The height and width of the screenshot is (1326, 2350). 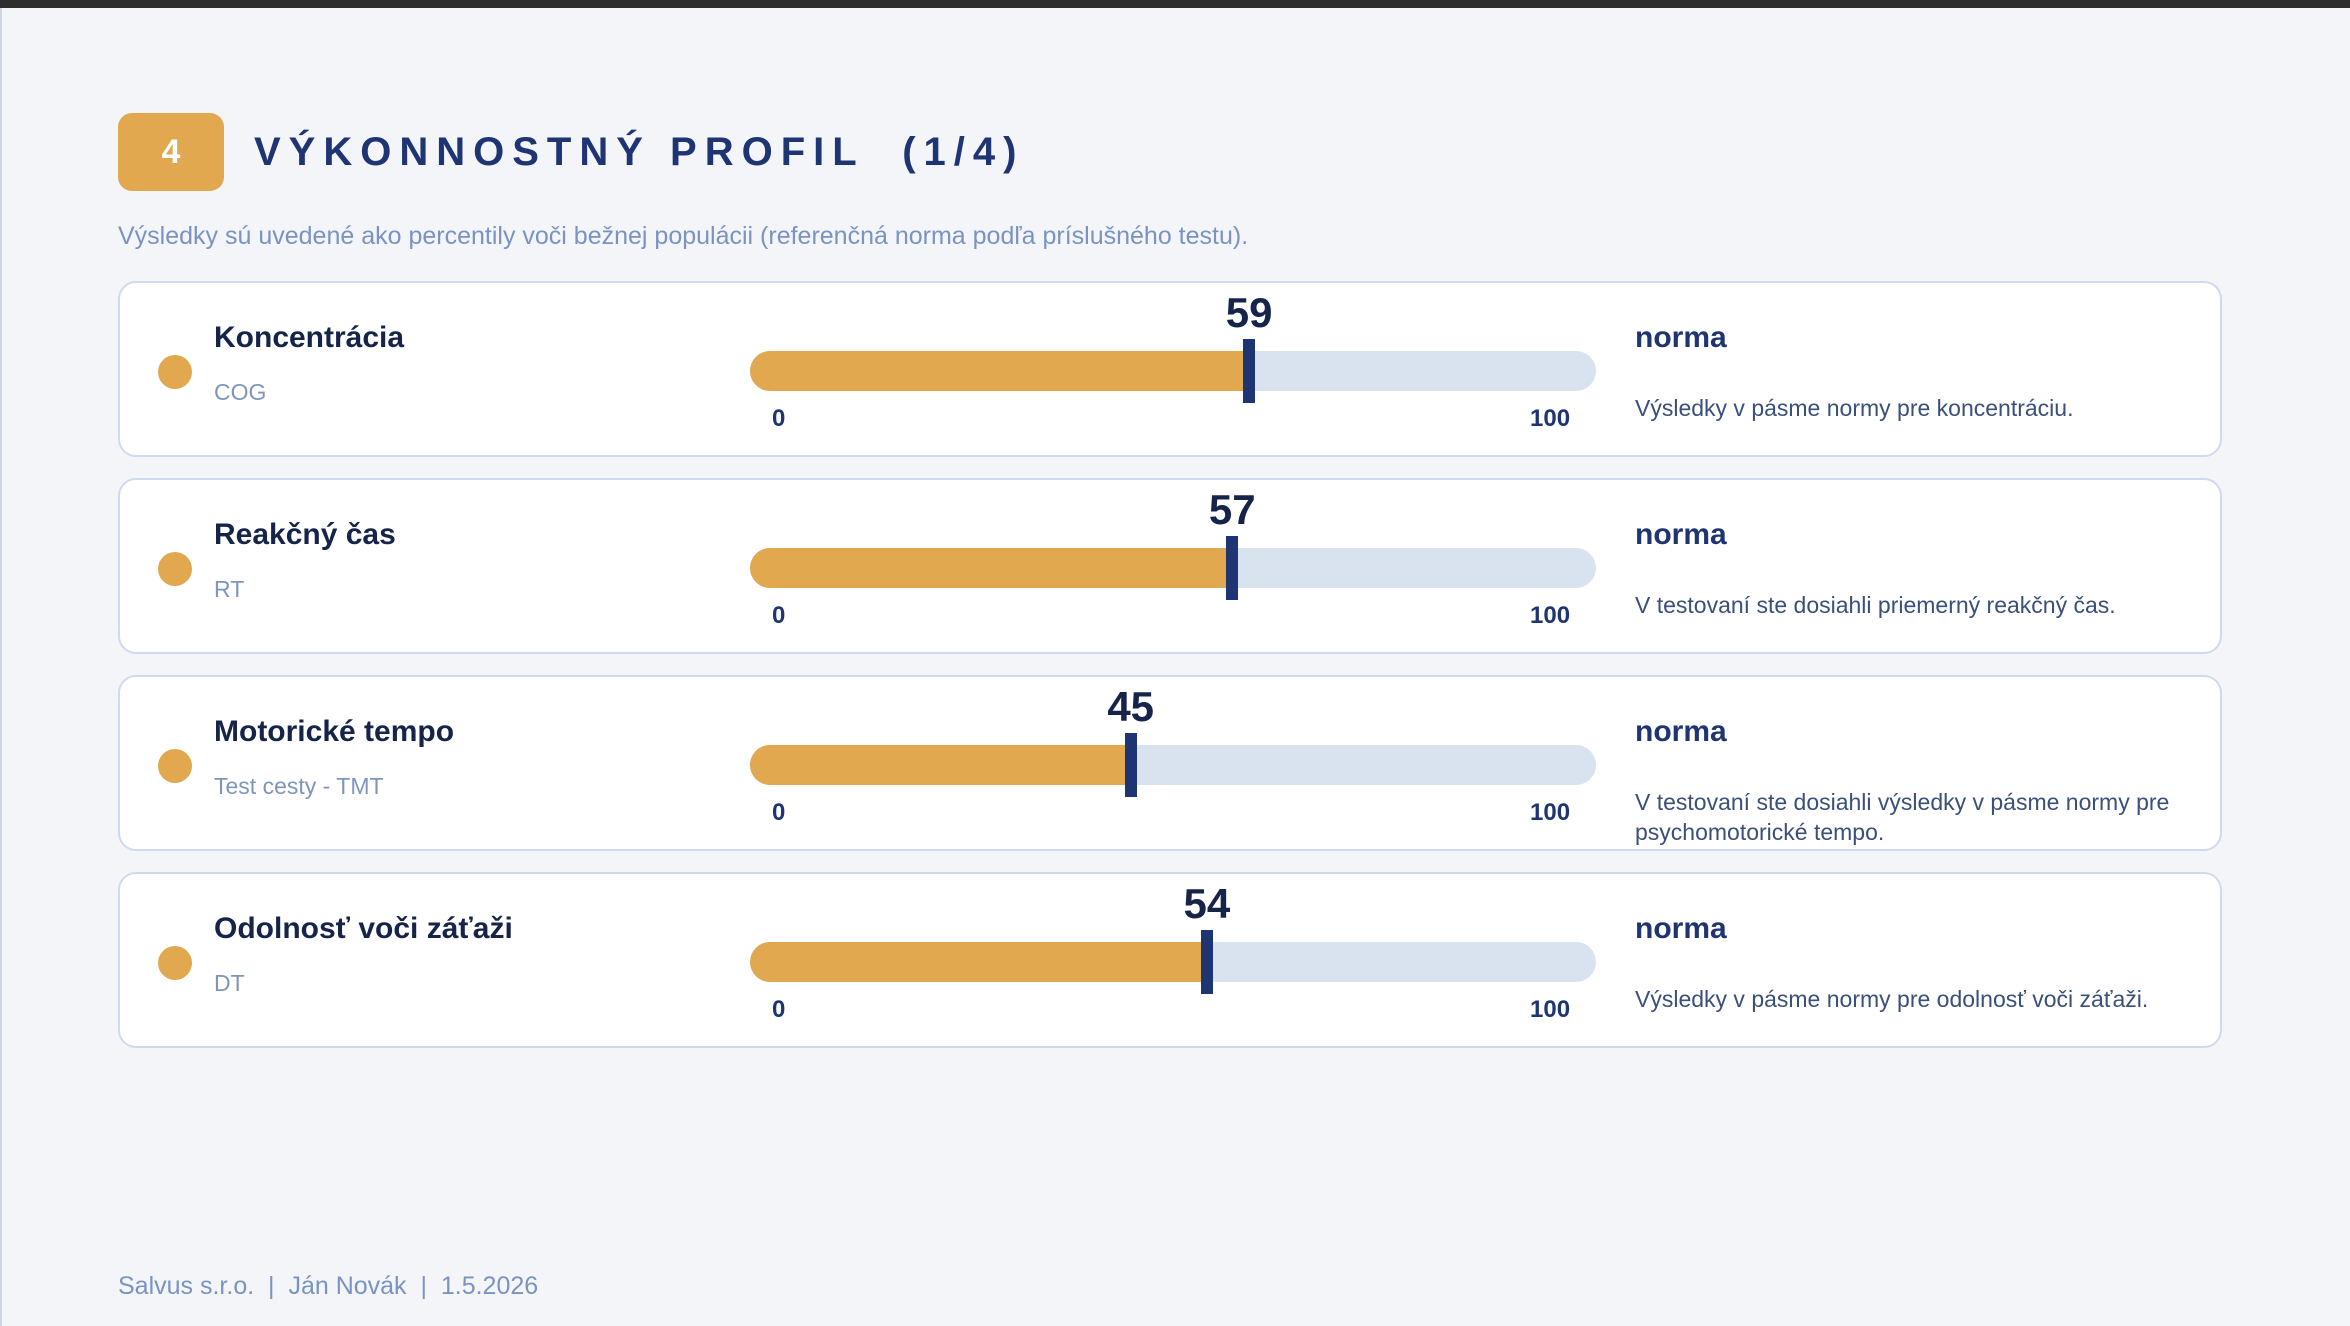 What do you see at coordinates (363, 928) in the screenshot?
I see `metric-name: Odolnosť voči záťaži` at bounding box center [363, 928].